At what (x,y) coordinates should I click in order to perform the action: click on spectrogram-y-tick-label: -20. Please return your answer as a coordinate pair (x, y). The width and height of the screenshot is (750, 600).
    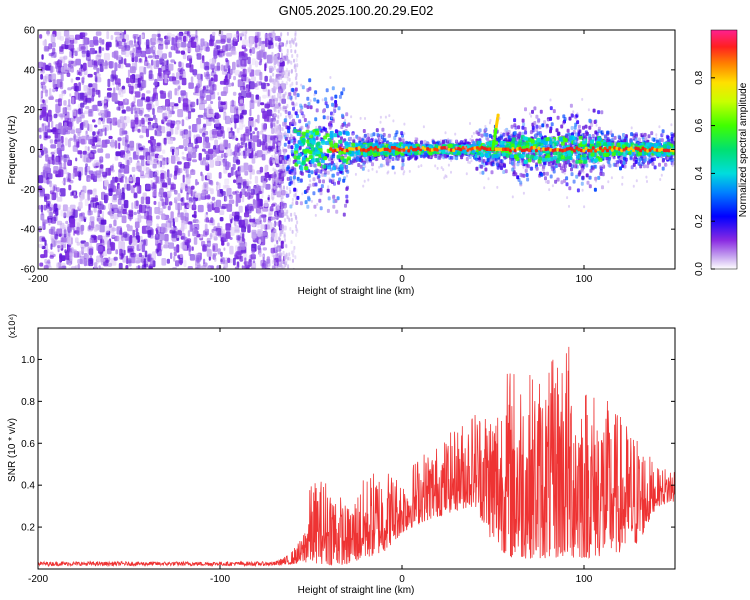
    Looking at the image, I should click on (28, 190).